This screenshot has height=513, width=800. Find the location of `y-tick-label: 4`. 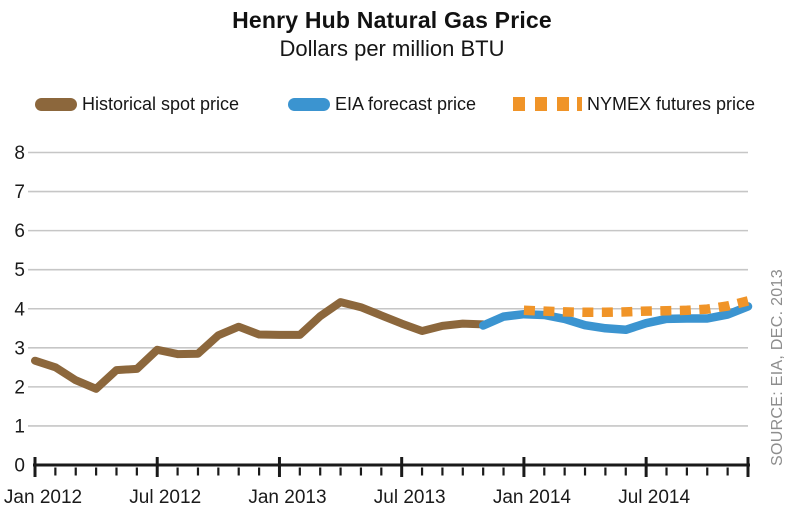

y-tick-label: 4 is located at coordinates (19, 309).